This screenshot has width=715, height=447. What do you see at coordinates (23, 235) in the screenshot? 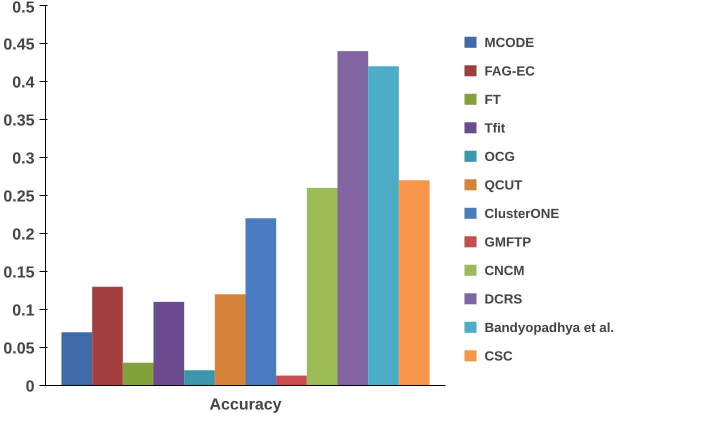
I see `y-tick-label: 0.2` at bounding box center [23, 235].